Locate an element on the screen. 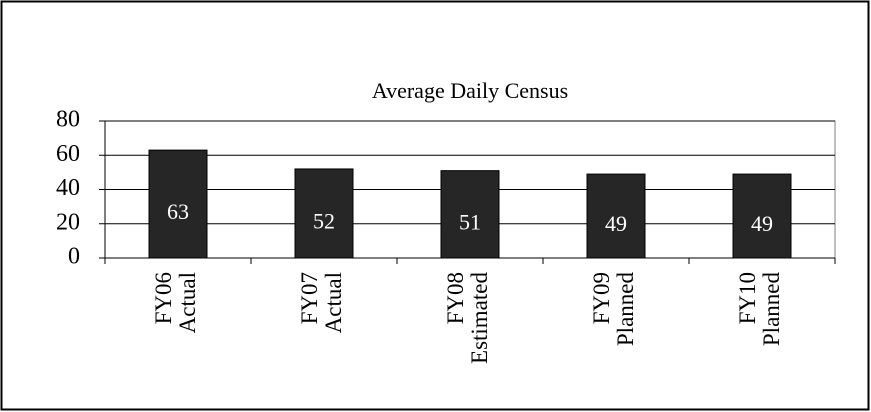 This screenshot has height=412, width=871. y-tick-label: 20 is located at coordinates (68, 222).